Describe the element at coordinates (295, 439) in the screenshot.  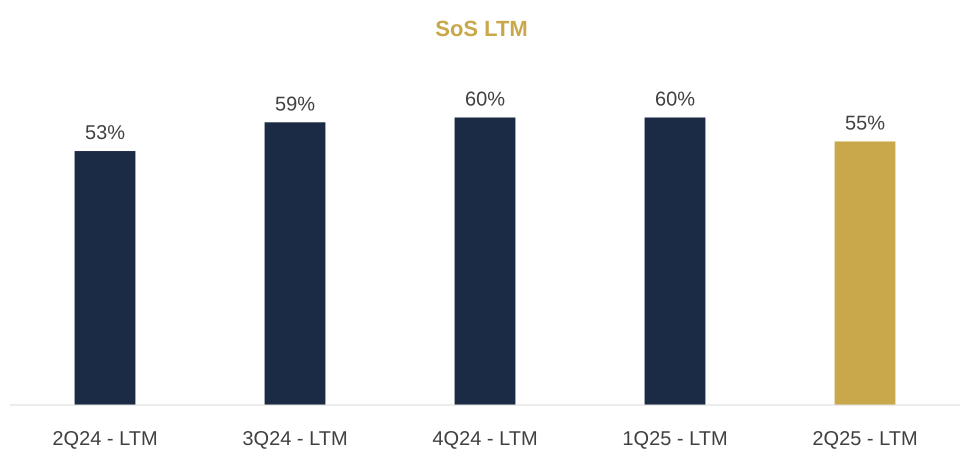
I see `x-tick-label: 3Q24 - LTM` at that location.